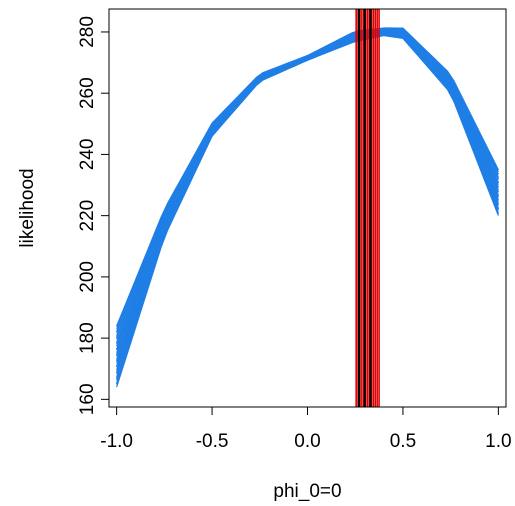 The height and width of the screenshot is (506, 515). I want to click on y-tick-label: 280, so click(87, 32).